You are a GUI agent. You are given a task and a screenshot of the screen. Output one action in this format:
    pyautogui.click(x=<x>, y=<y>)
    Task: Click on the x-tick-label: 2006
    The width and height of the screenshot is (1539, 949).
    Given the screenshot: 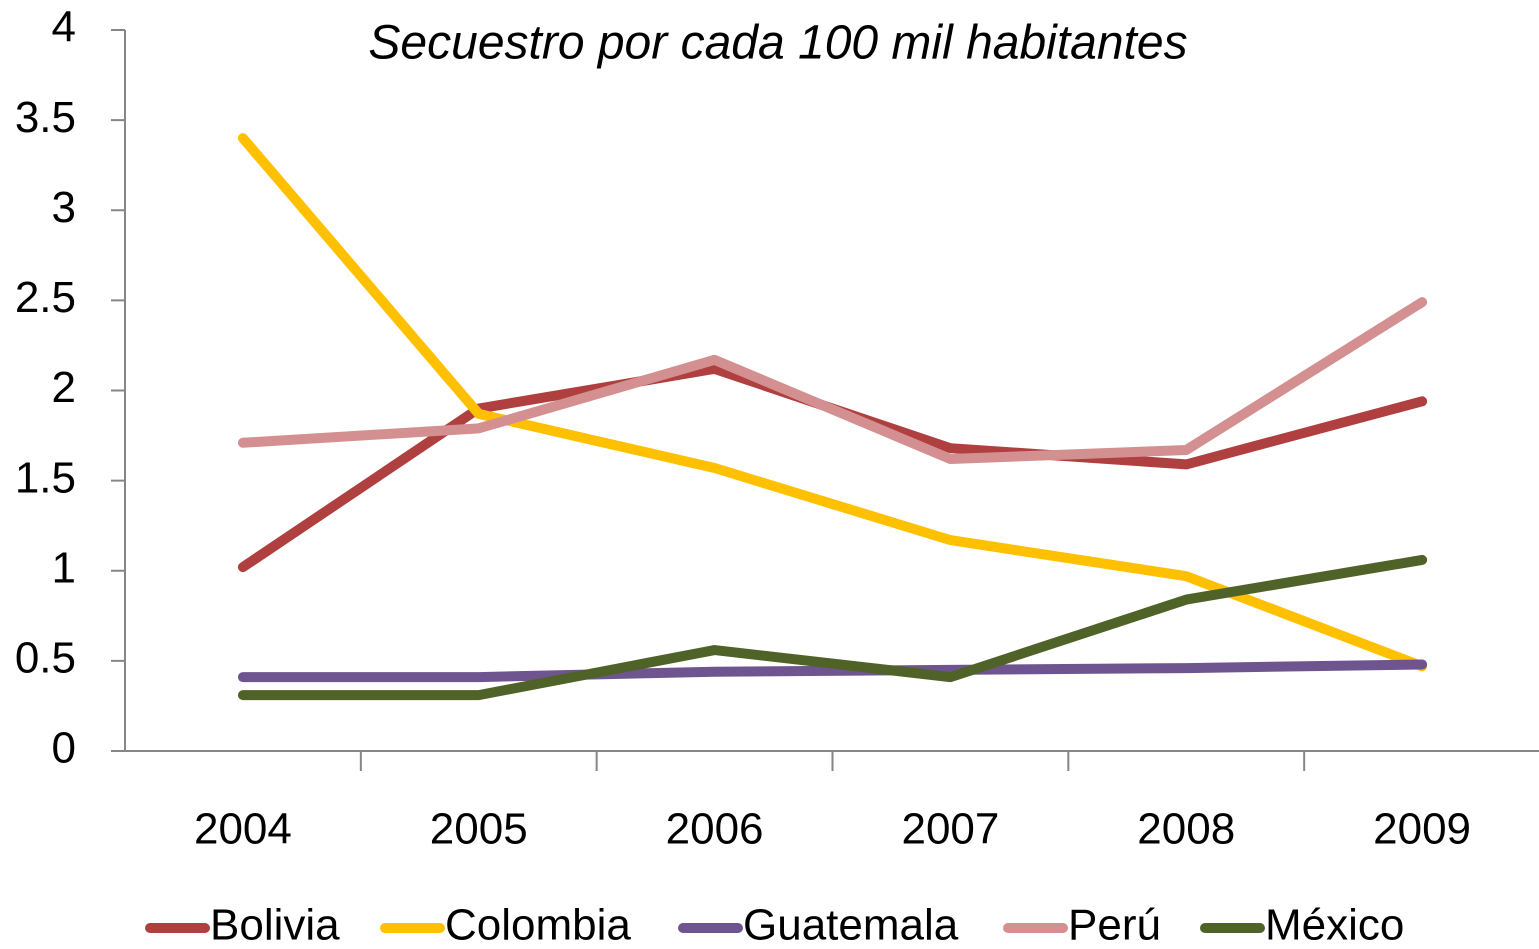 What is the action you would take?
    pyautogui.click(x=715, y=829)
    